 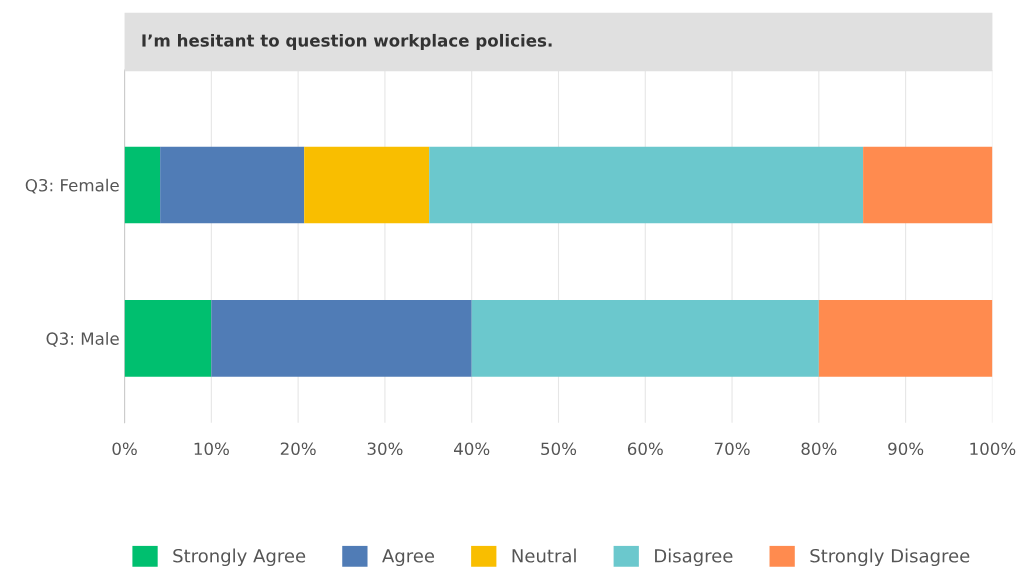 I want to click on y-tick-label: Q3: Male, so click(x=82, y=339).